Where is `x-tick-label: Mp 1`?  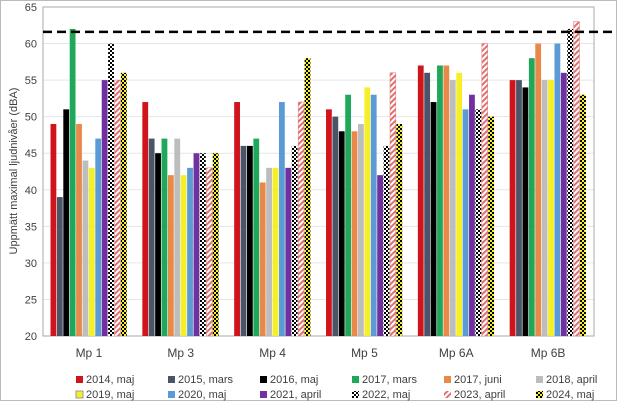 x-tick-label: Mp 1 is located at coordinates (89, 353).